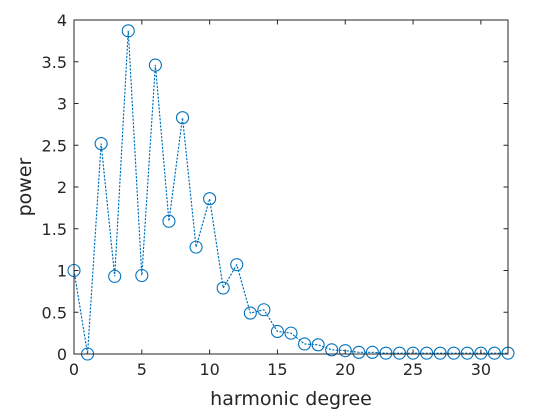  What do you see at coordinates (481, 369) in the screenshot?
I see `x-tick-label: 30` at bounding box center [481, 369].